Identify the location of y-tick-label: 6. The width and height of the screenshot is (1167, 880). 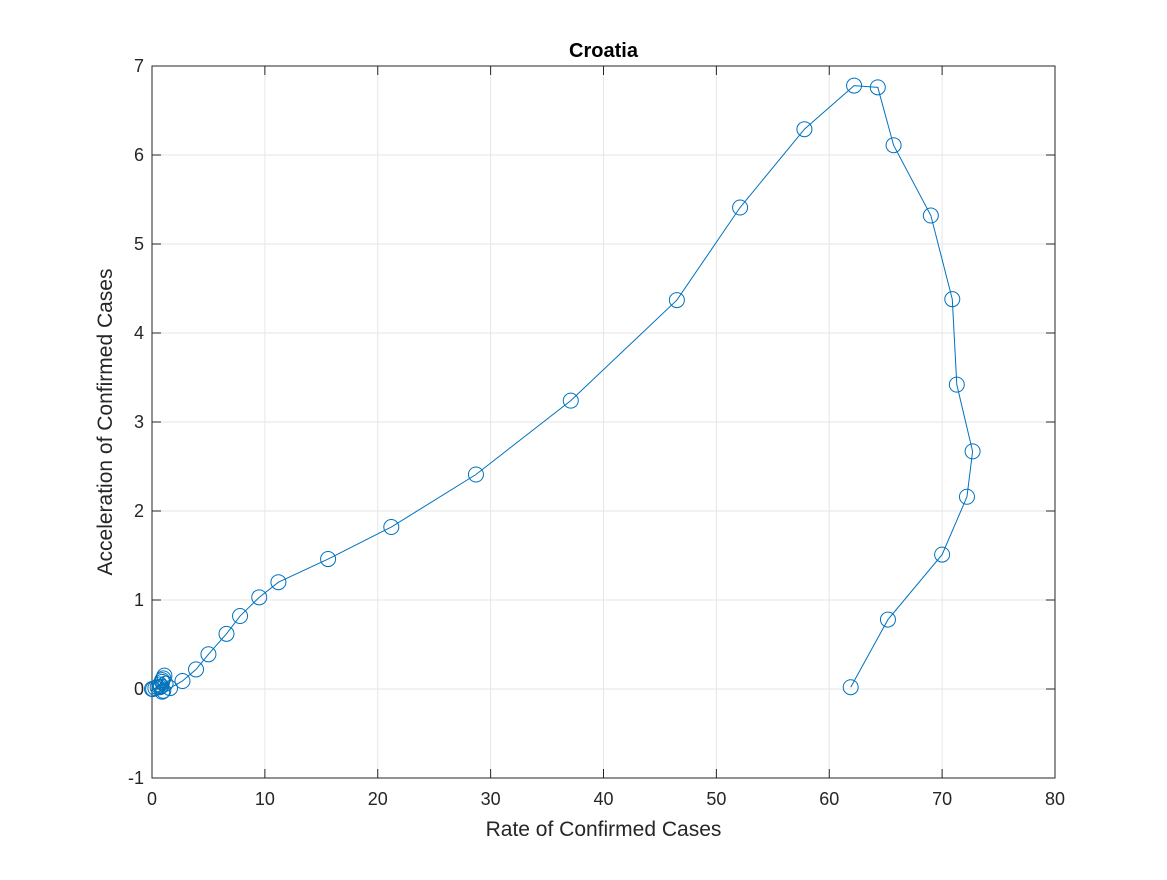
(139, 155).